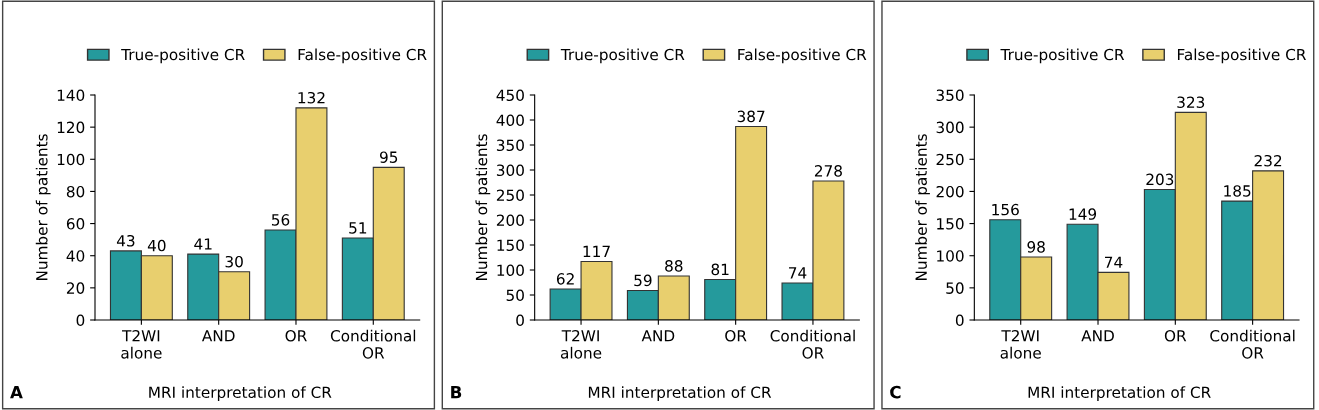 The image size is (1319, 410). What do you see at coordinates (75, 288) in the screenshot?
I see `y-tick-label: 20` at bounding box center [75, 288].